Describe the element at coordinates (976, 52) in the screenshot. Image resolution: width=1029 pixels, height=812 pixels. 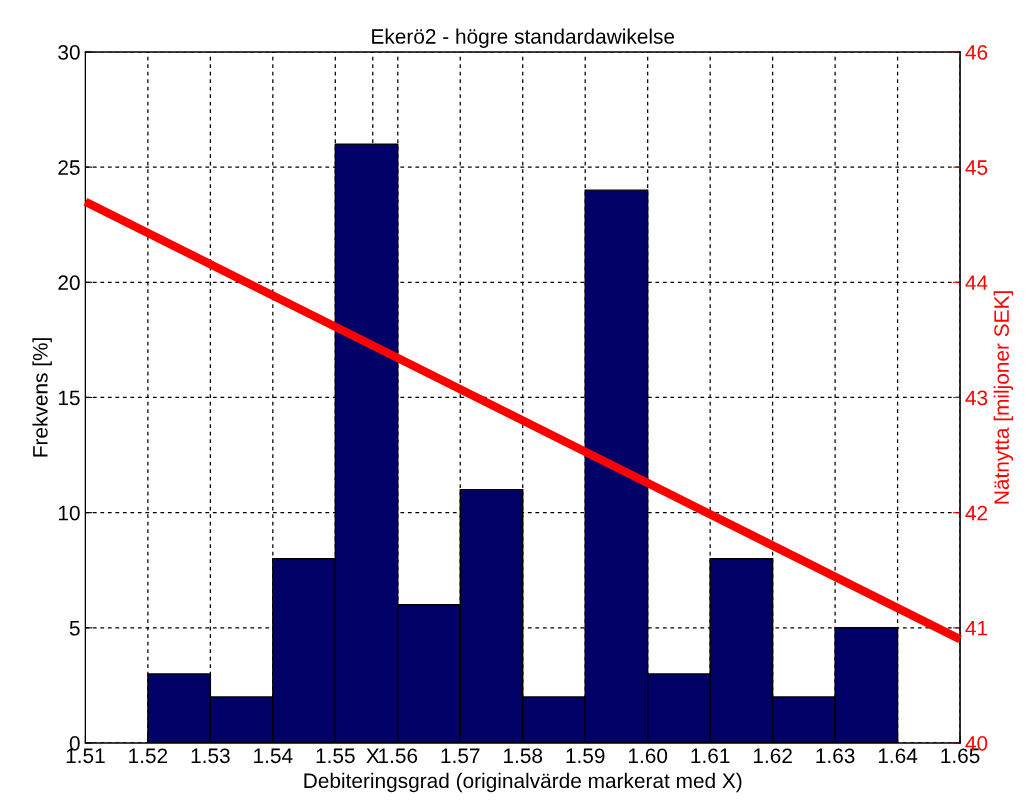
I see `y2-tick-label: 46` at that location.